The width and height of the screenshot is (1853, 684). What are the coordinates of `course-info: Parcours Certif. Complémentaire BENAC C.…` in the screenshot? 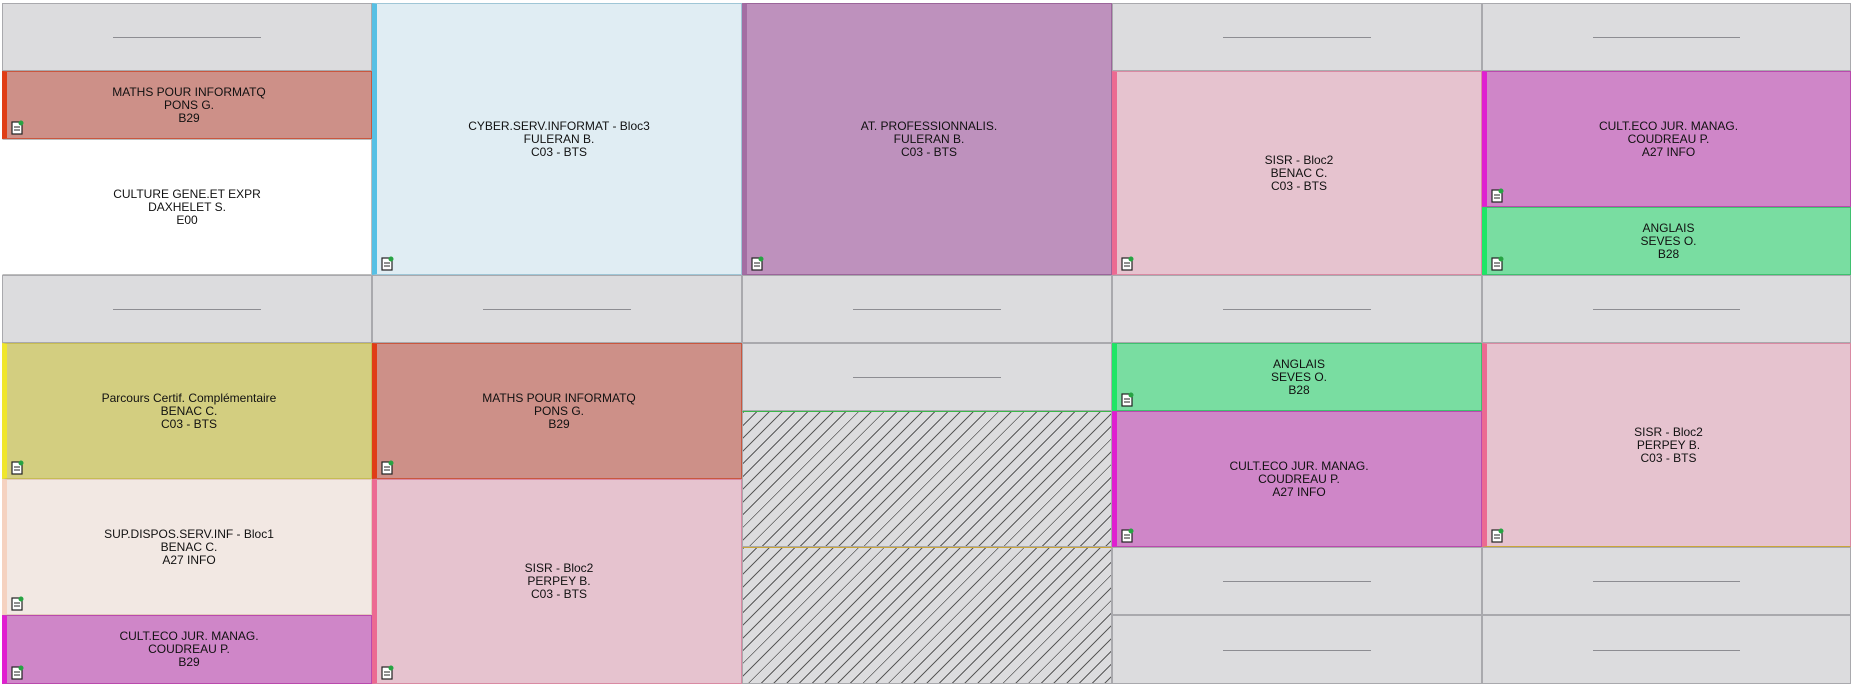 It's located at (189, 410).